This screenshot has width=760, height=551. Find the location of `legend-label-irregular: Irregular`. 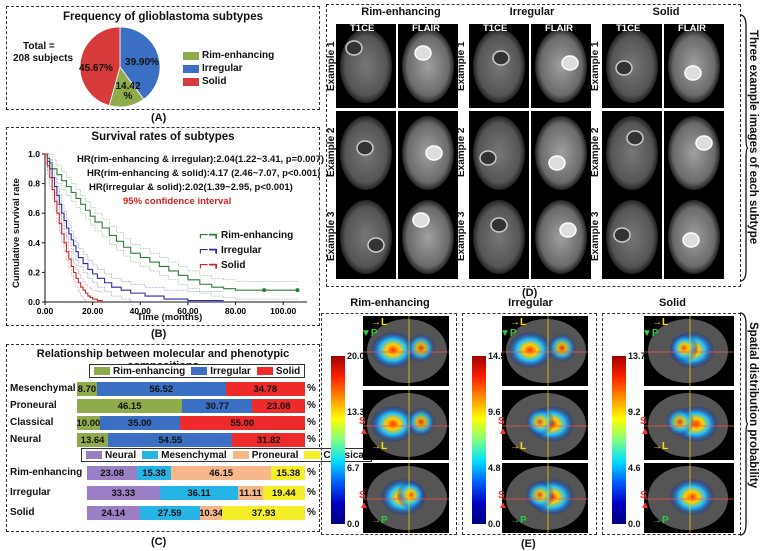

legend-label-irregular: Irregular is located at coordinates (222, 68).